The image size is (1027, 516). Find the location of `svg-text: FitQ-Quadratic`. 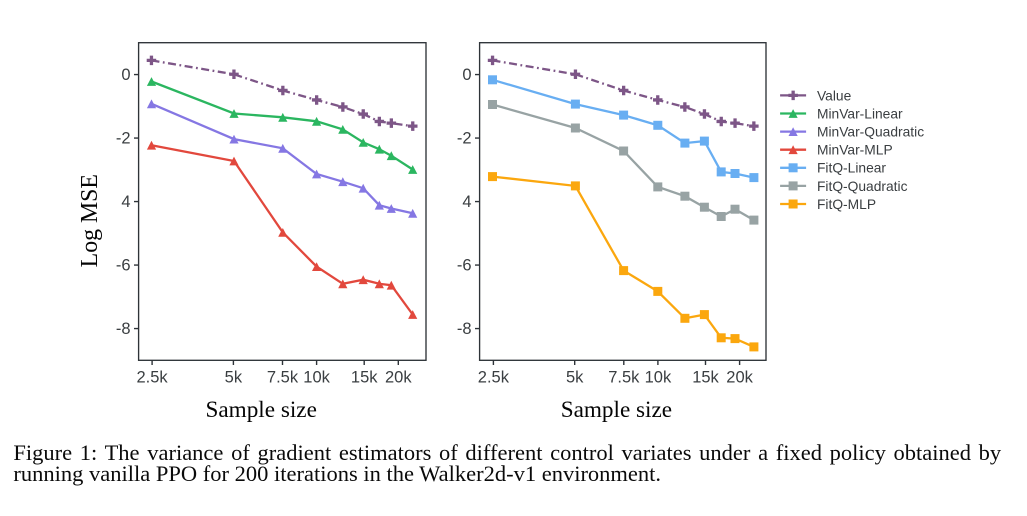

svg-text: FitQ-Quadratic is located at coordinates (862, 186).